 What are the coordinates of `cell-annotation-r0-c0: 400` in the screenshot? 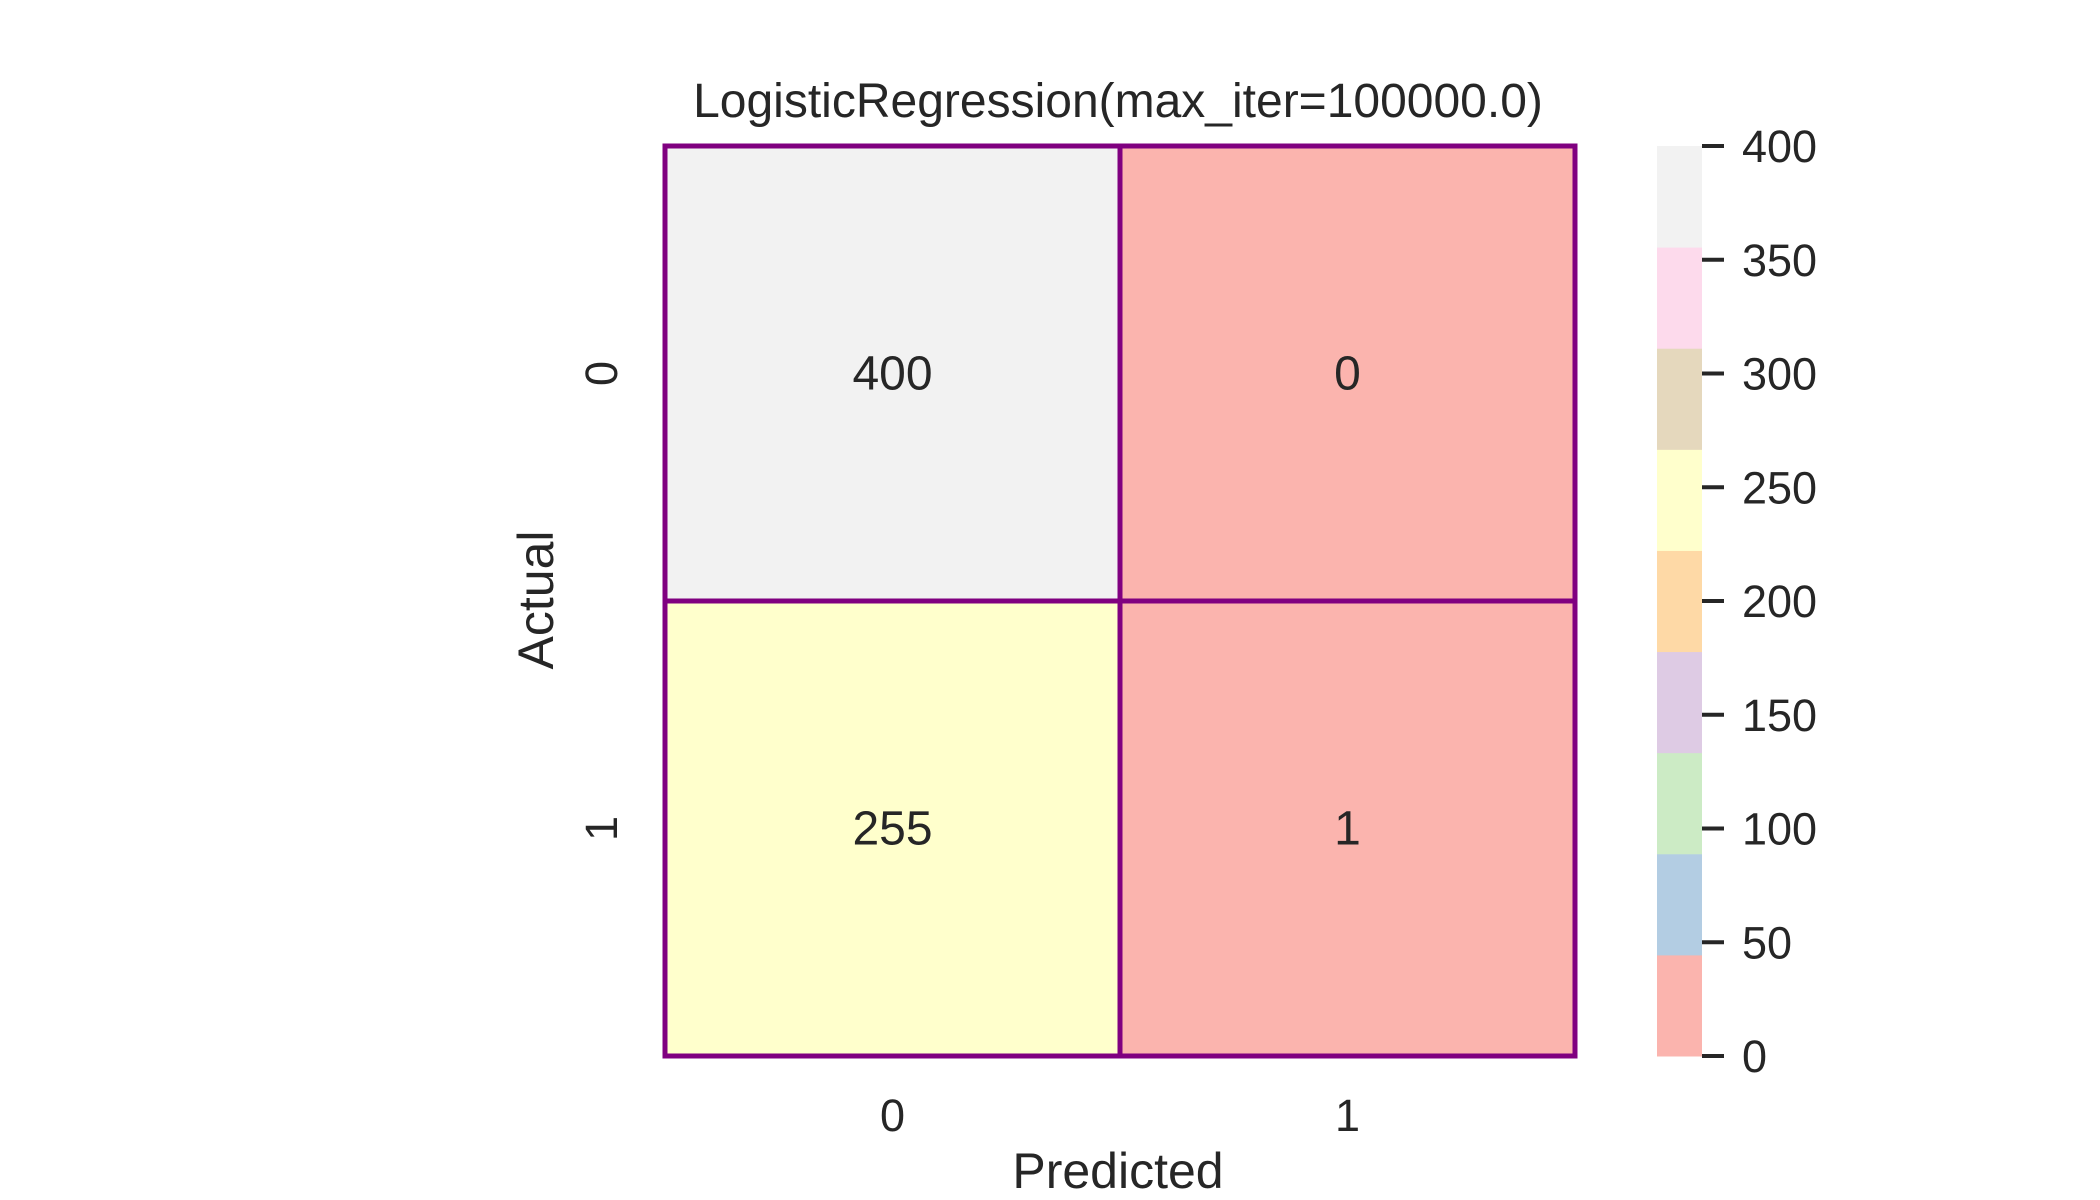 It's located at (892, 374).